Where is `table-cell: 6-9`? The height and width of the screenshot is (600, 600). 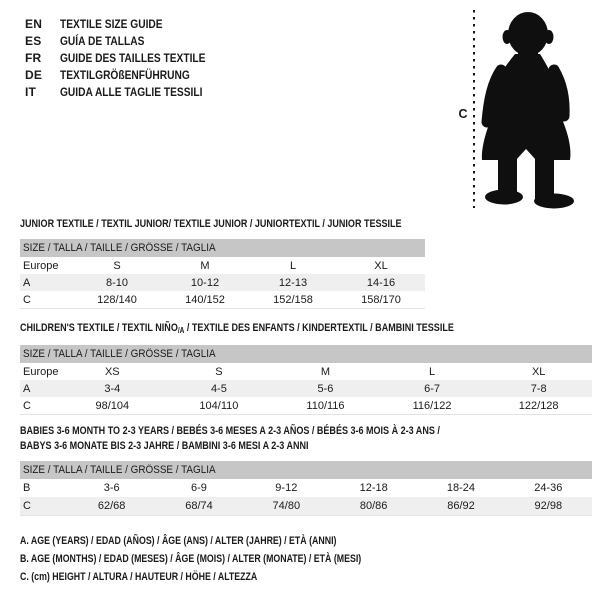
table-cell: 6-9 is located at coordinates (199, 488).